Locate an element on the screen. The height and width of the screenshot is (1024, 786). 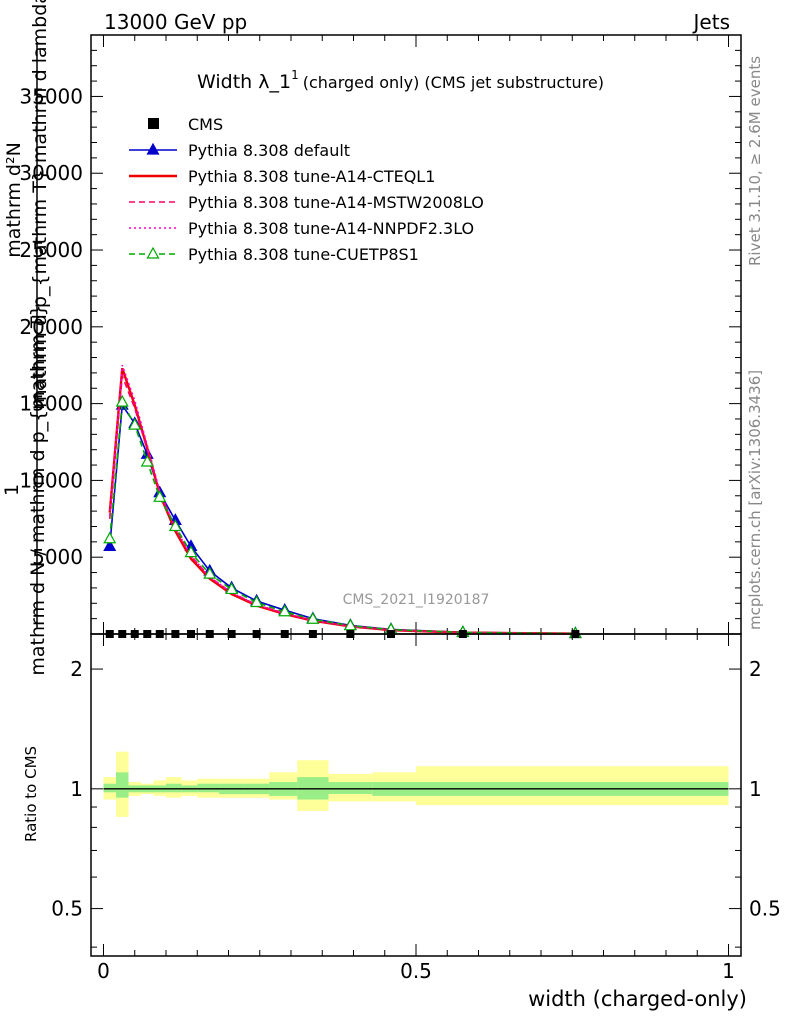
x-tick-label: 1 is located at coordinates (728, 971).